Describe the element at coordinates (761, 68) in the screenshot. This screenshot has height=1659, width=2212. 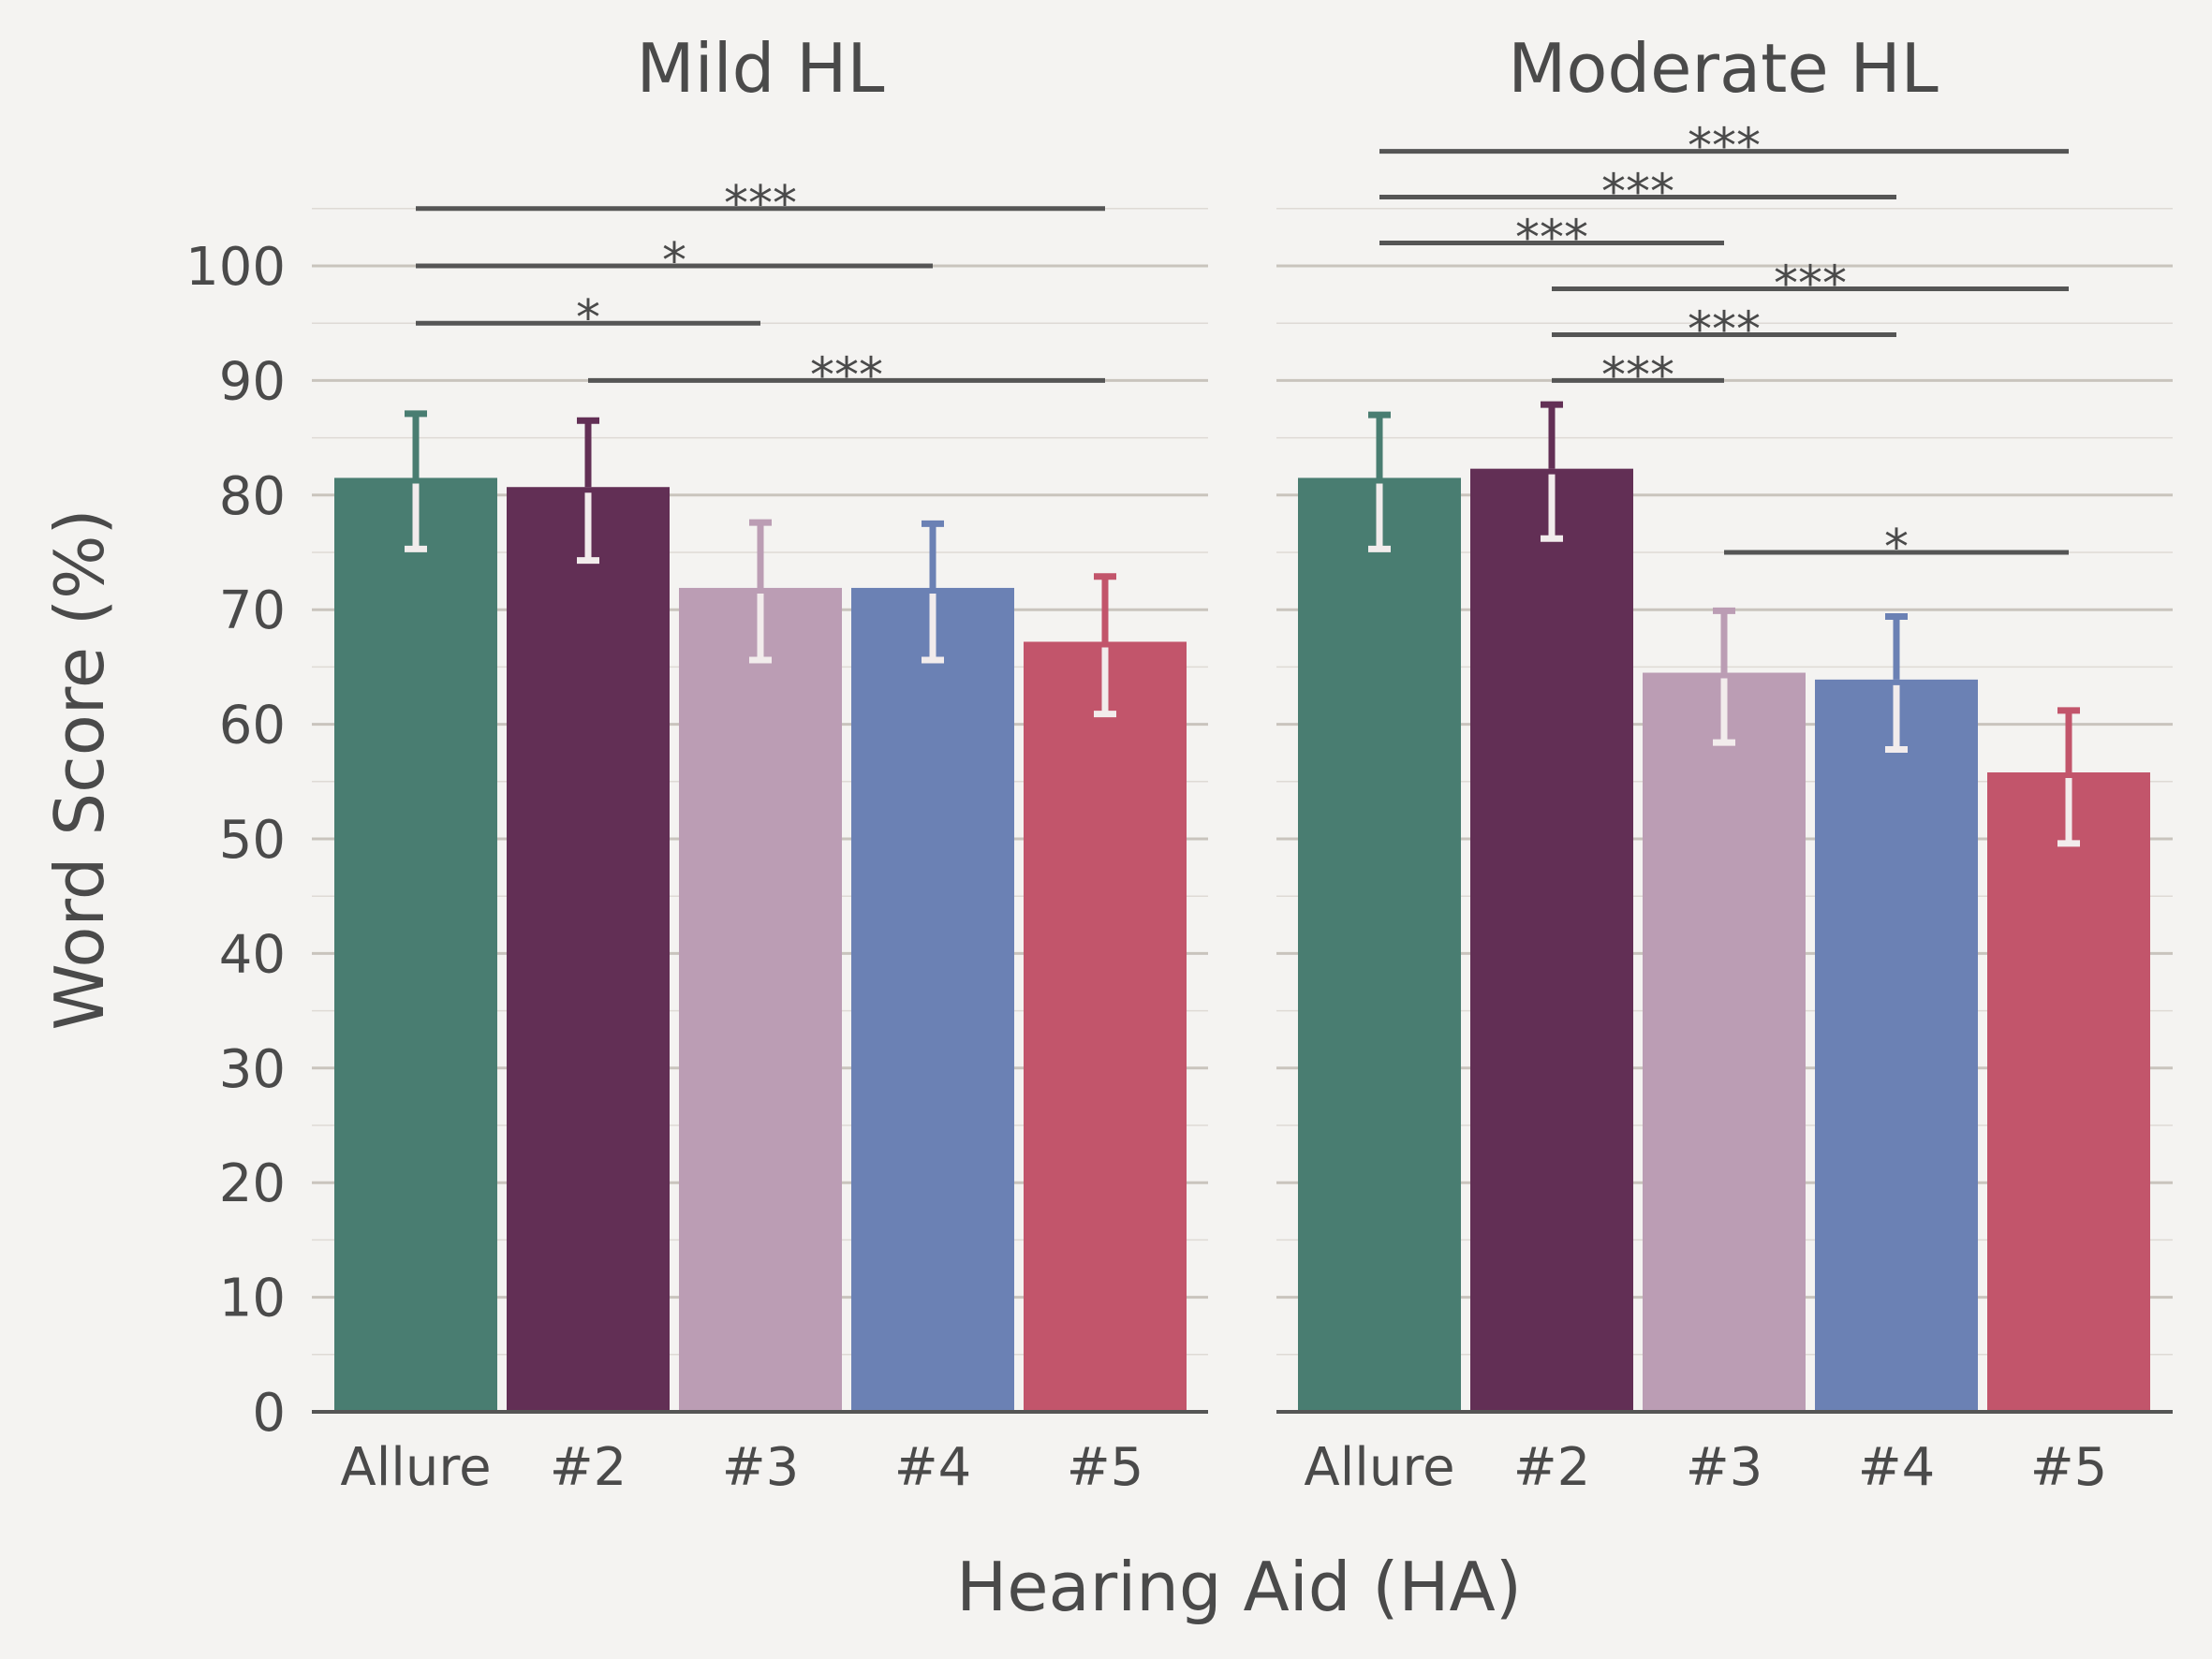
I see `panel-title: Mild HL` at that location.